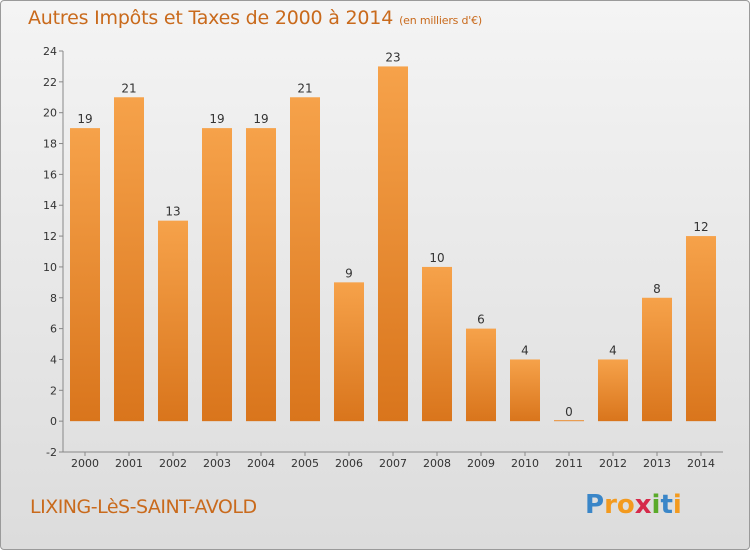 The height and width of the screenshot is (551, 750). What do you see at coordinates (613, 390) in the screenshot?
I see `bar-2012` at bounding box center [613, 390].